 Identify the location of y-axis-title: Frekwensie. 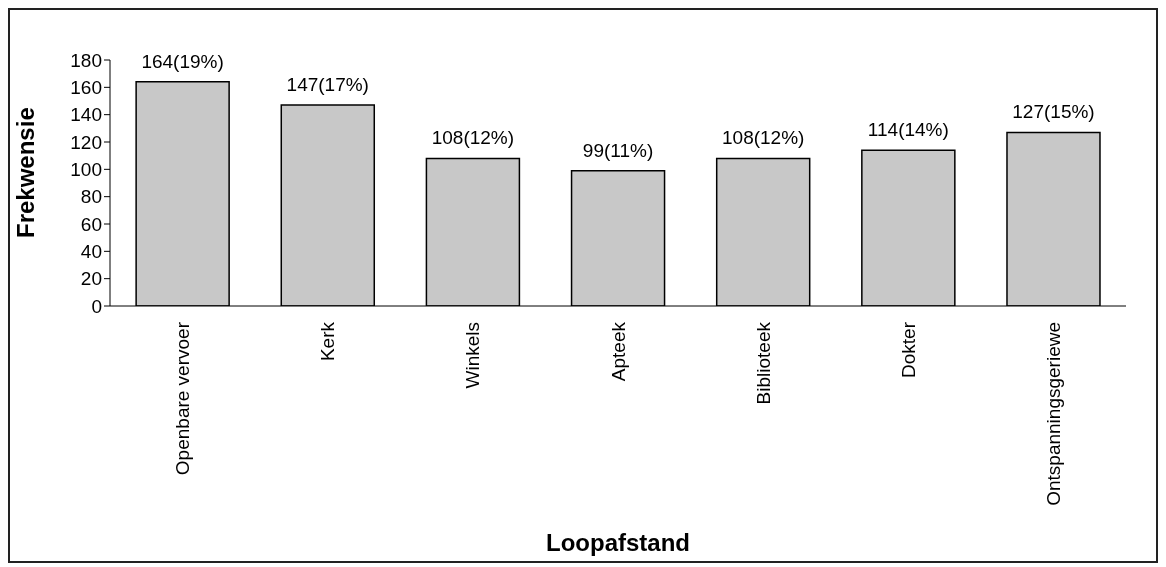
(25, 172).